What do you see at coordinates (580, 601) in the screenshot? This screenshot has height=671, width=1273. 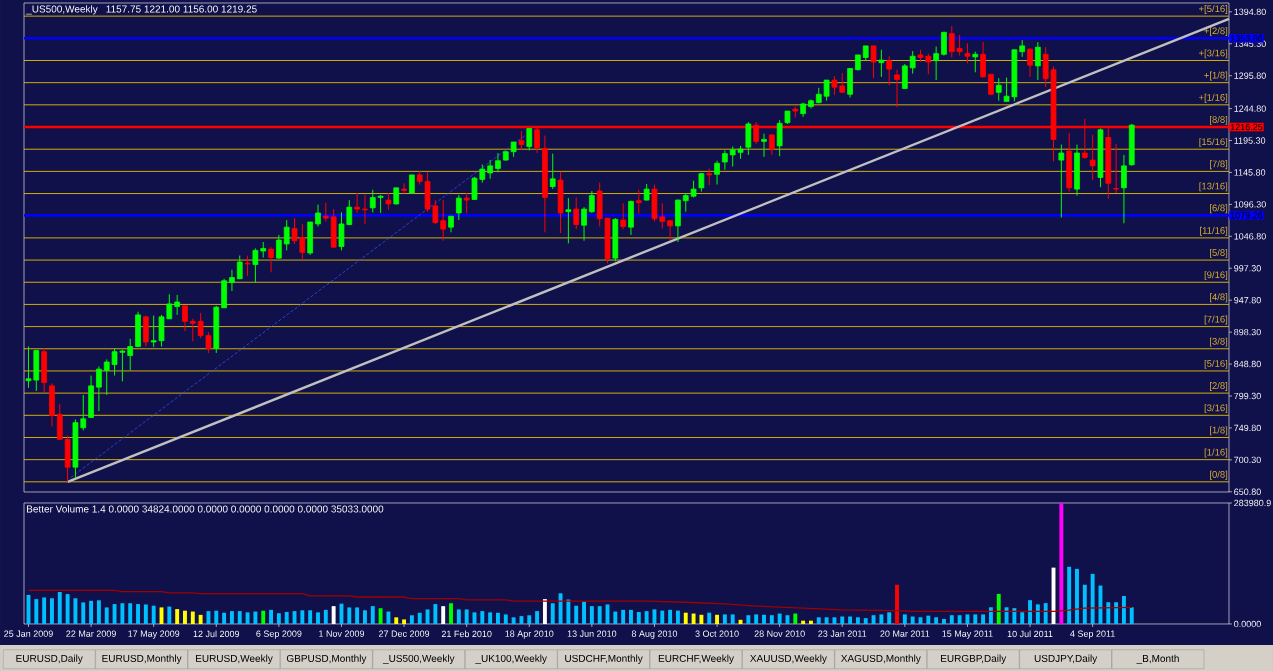 I see `line-series` at bounding box center [580, 601].